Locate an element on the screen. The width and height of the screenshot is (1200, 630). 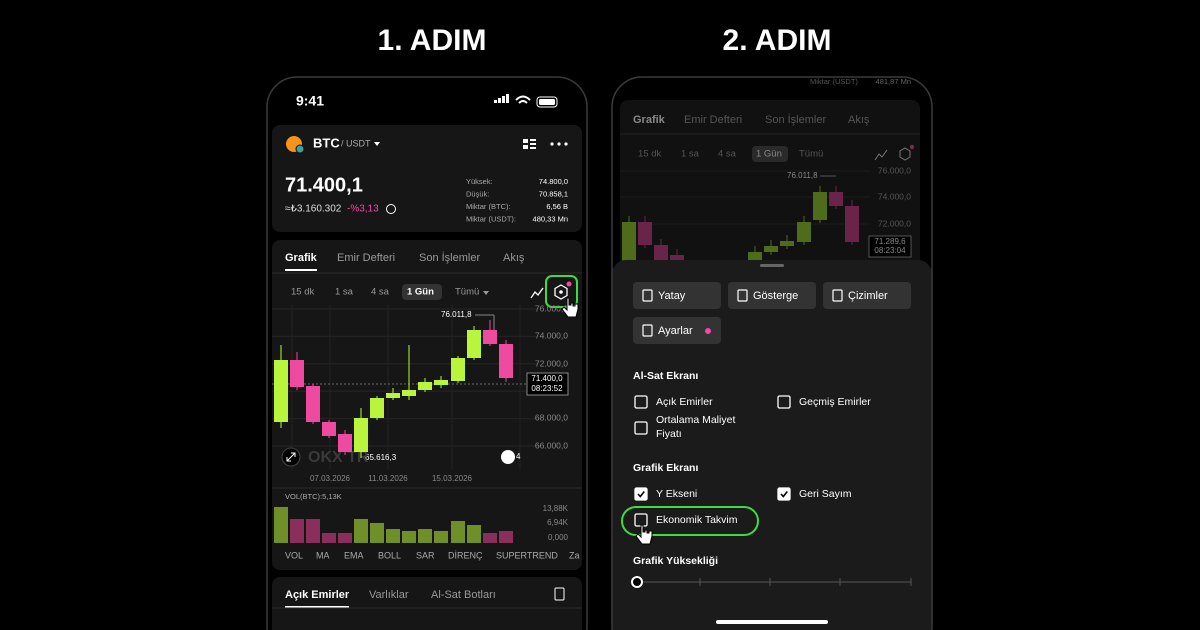
indicator: EMA is located at coordinates (354, 555).